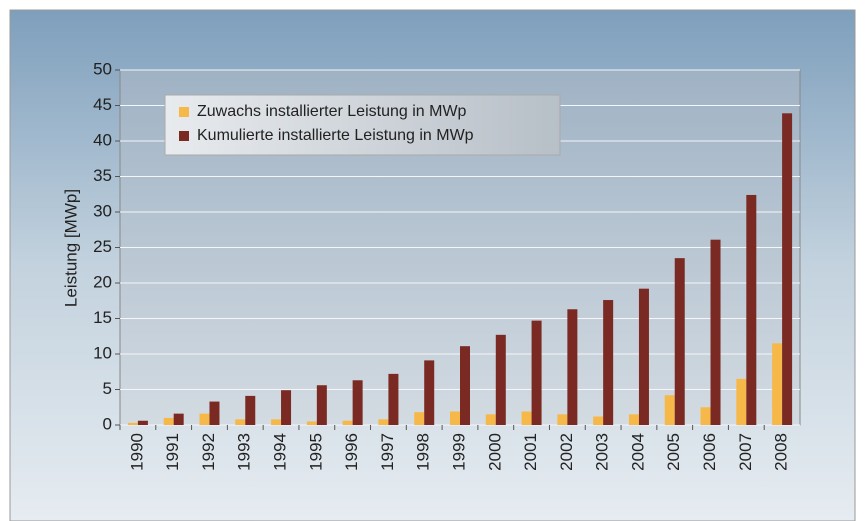 This screenshot has height=521, width=865. I want to click on x-tick-label: 2001, so click(530, 452).